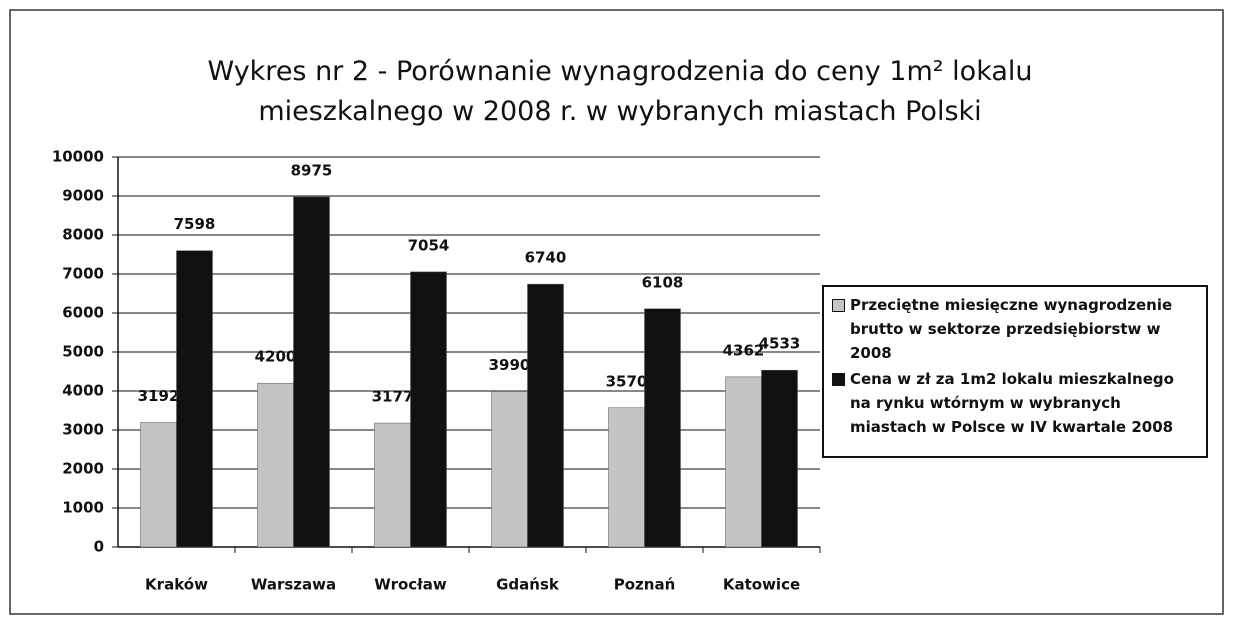 Image resolution: width=1233 pixels, height=626 pixels. Describe the element at coordinates (780, 344) in the screenshot. I see `data-label: 4533` at that location.